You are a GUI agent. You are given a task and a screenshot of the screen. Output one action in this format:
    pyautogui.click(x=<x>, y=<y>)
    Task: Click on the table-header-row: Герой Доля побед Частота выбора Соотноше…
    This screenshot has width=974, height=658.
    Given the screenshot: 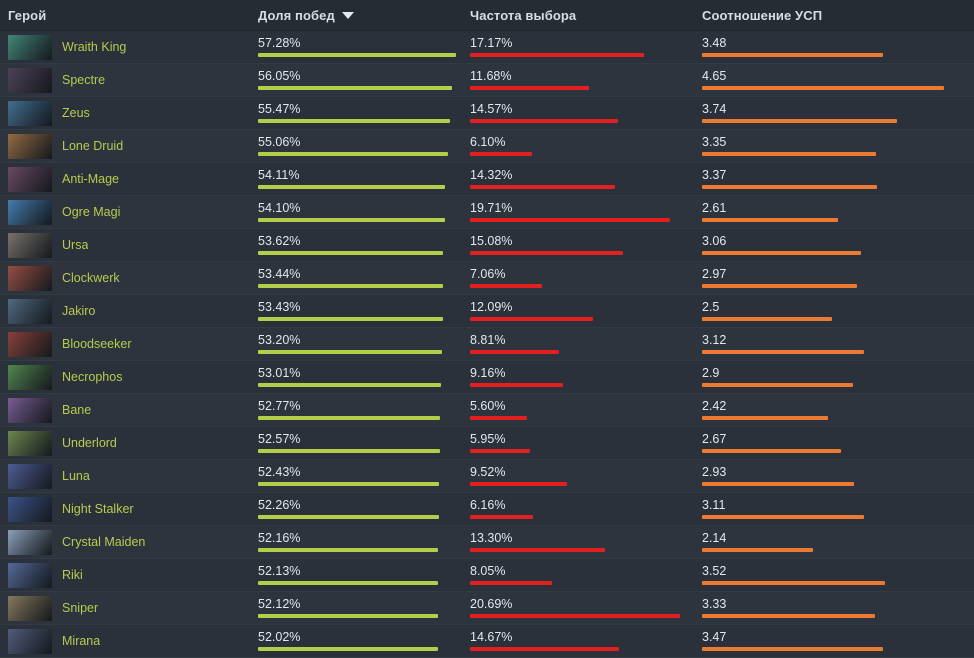 What is the action you would take?
    pyautogui.click(x=487, y=15)
    